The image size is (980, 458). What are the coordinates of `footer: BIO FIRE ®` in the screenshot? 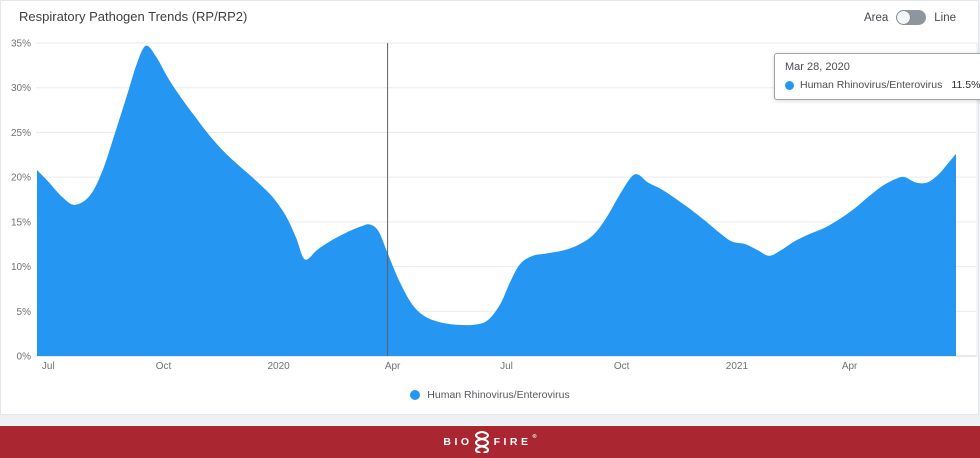 It's located at (490, 441).